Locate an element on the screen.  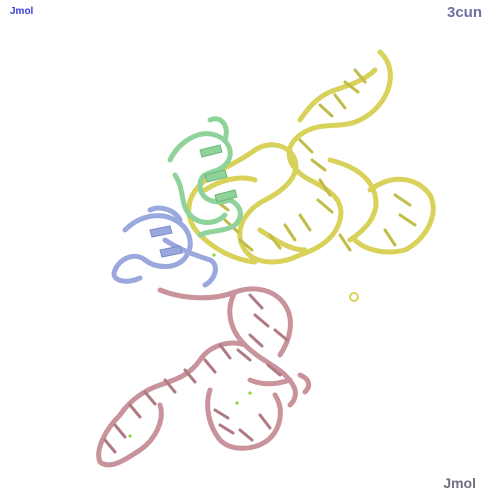
structure-id-label: 3cun is located at coordinates (464, 12).